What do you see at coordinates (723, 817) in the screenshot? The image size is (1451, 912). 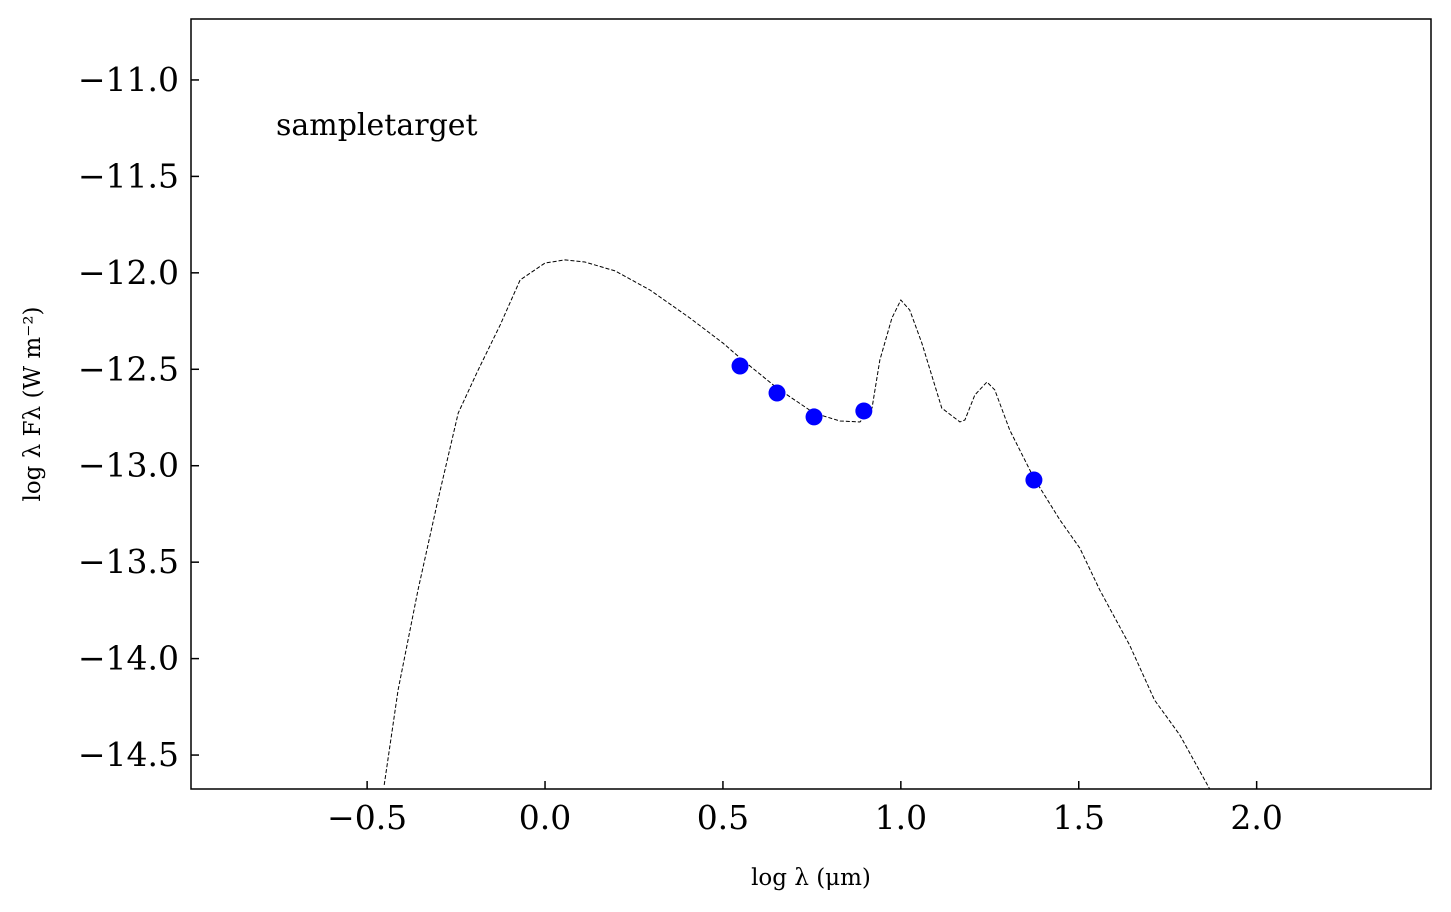 I see `x-tick-label: 0.5` at bounding box center [723, 817].